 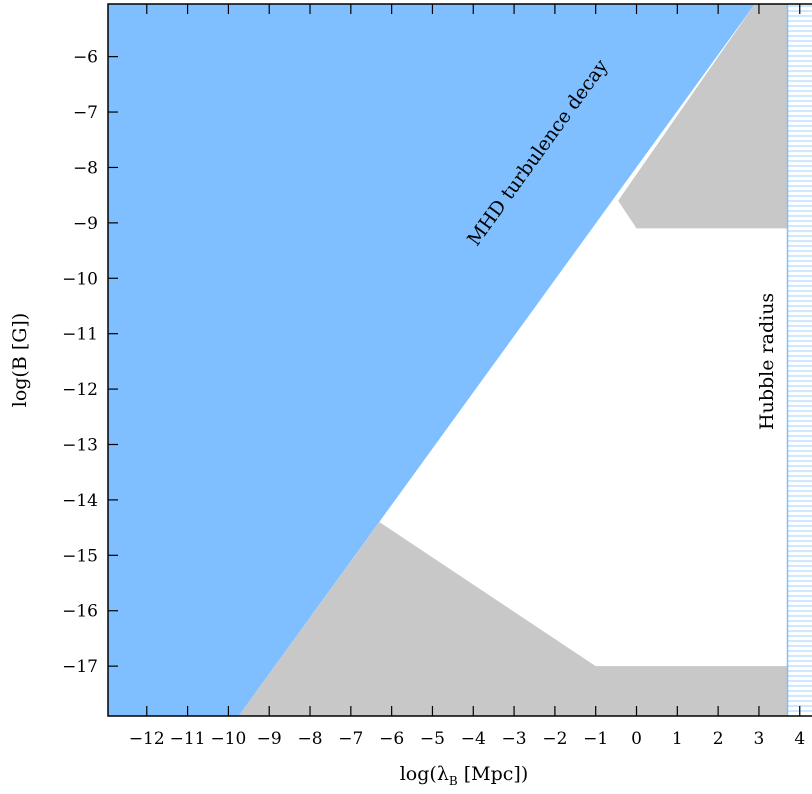 I want to click on hubble-radius-label: Hubble radius, so click(x=767, y=361).